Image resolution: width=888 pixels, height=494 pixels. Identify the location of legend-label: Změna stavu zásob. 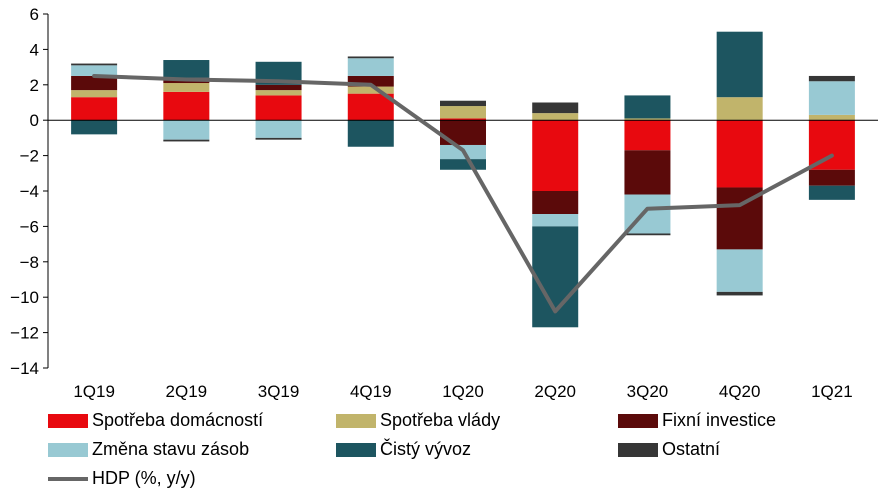
(171, 449).